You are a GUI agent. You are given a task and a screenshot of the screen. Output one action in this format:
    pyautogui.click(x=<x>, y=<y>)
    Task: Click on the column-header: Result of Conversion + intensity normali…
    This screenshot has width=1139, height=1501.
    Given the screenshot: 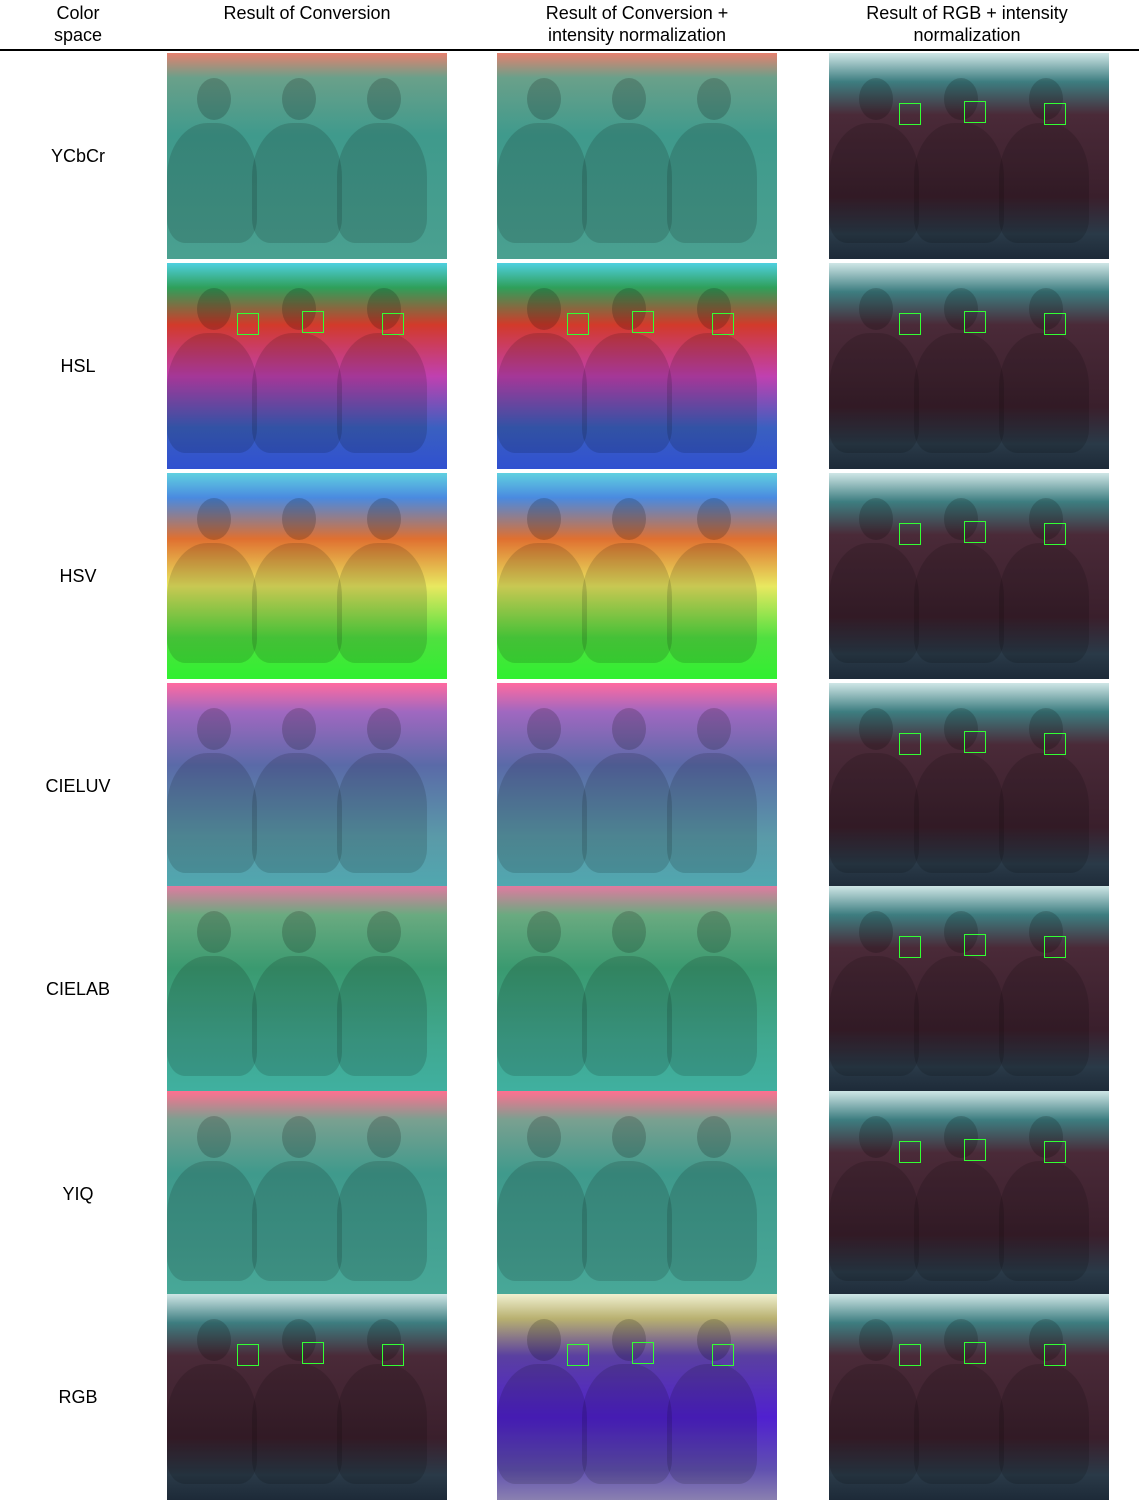 What is the action you would take?
    pyautogui.click(x=637, y=24)
    